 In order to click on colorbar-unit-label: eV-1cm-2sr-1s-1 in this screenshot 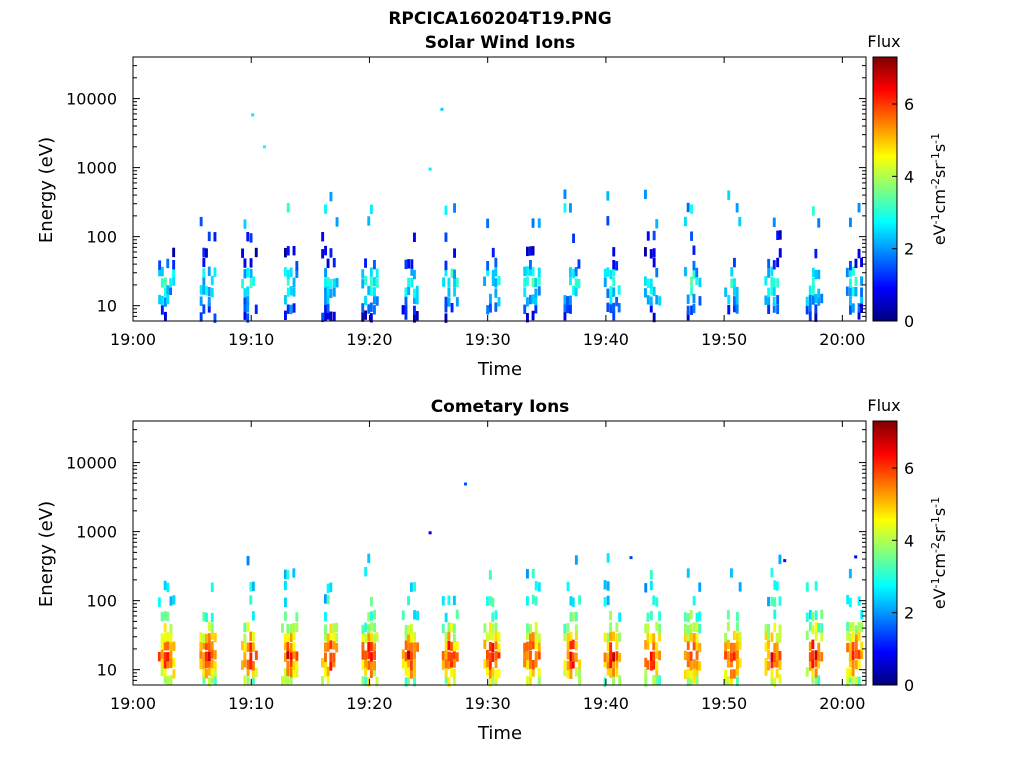, I will do `click(939, 189)`.